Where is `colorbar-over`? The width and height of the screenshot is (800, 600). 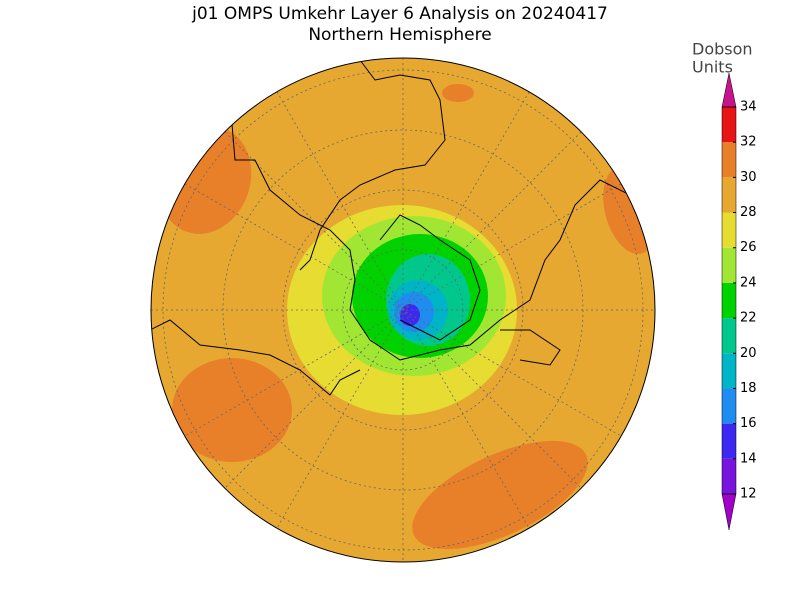 colorbar-over is located at coordinates (729, 90).